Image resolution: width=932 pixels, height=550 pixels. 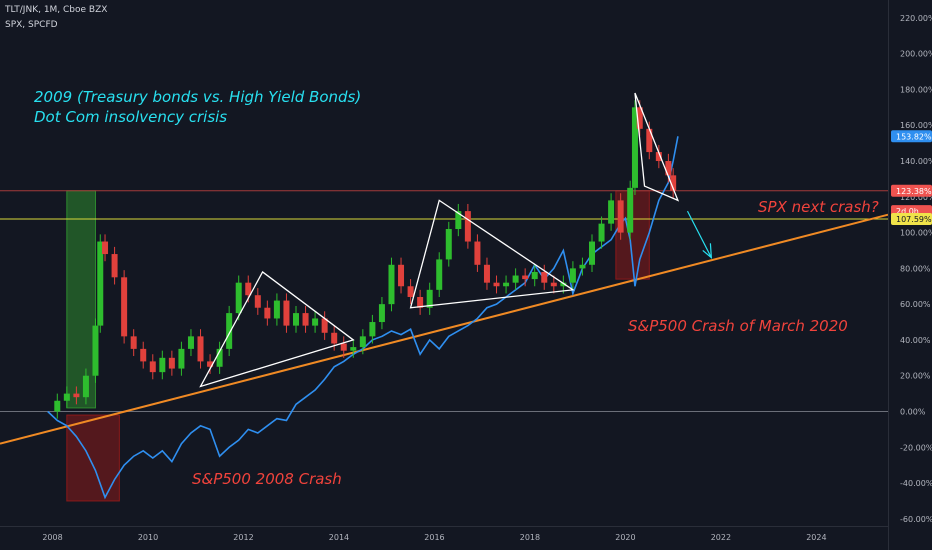 I want to click on y-tick-label: 140.00%, so click(x=916, y=161).